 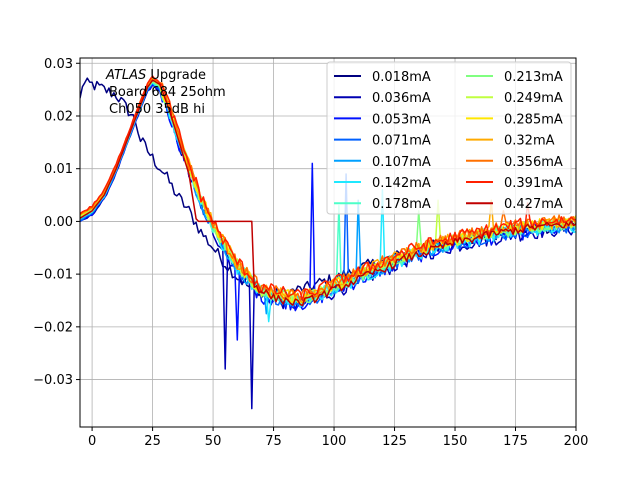 What do you see at coordinates (334, 441) in the screenshot?
I see `x-tick-label: 100` at bounding box center [334, 441].